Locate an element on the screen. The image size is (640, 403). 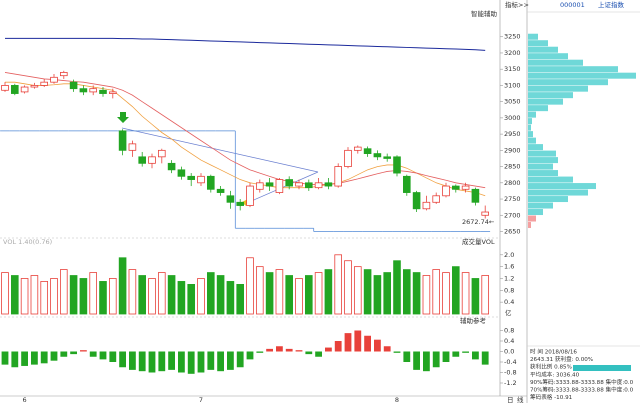
y-tick-label: 0.4 is located at coordinates (509, 341).